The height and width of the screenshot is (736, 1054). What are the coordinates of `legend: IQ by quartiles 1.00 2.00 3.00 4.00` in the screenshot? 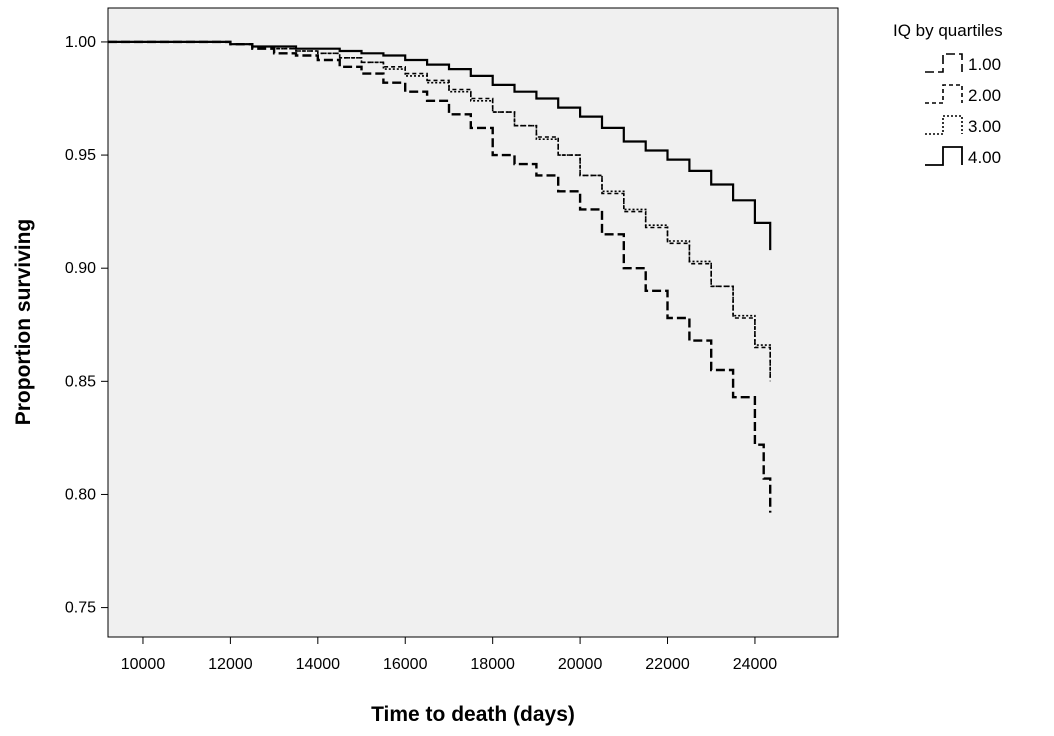 It's located at (948, 94).